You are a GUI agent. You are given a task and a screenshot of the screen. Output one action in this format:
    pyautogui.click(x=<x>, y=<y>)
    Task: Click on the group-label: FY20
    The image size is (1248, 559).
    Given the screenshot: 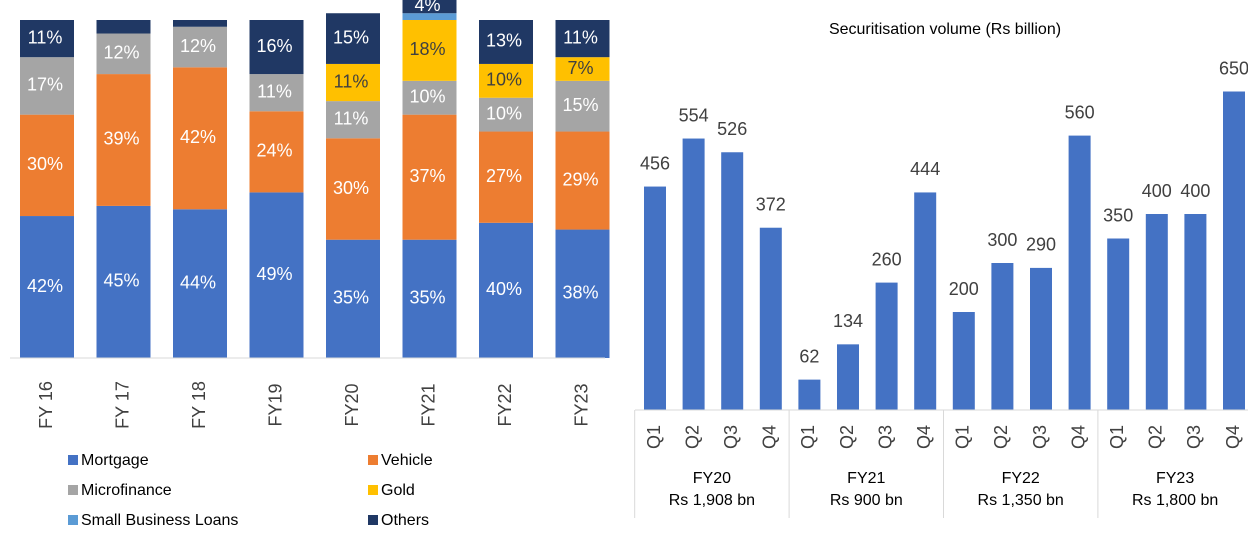 What is the action you would take?
    pyautogui.click(x=712, y=478)
    